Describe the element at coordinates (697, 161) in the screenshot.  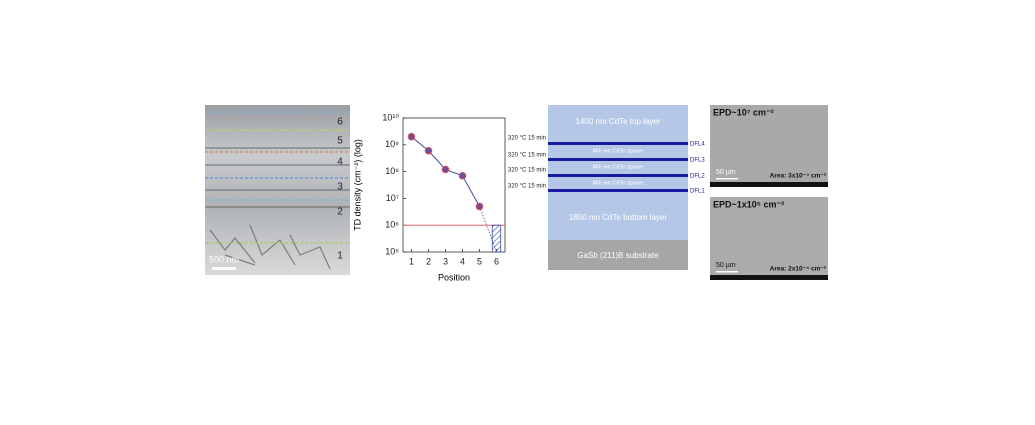
I see `dfl-label: DFL3` at that location.